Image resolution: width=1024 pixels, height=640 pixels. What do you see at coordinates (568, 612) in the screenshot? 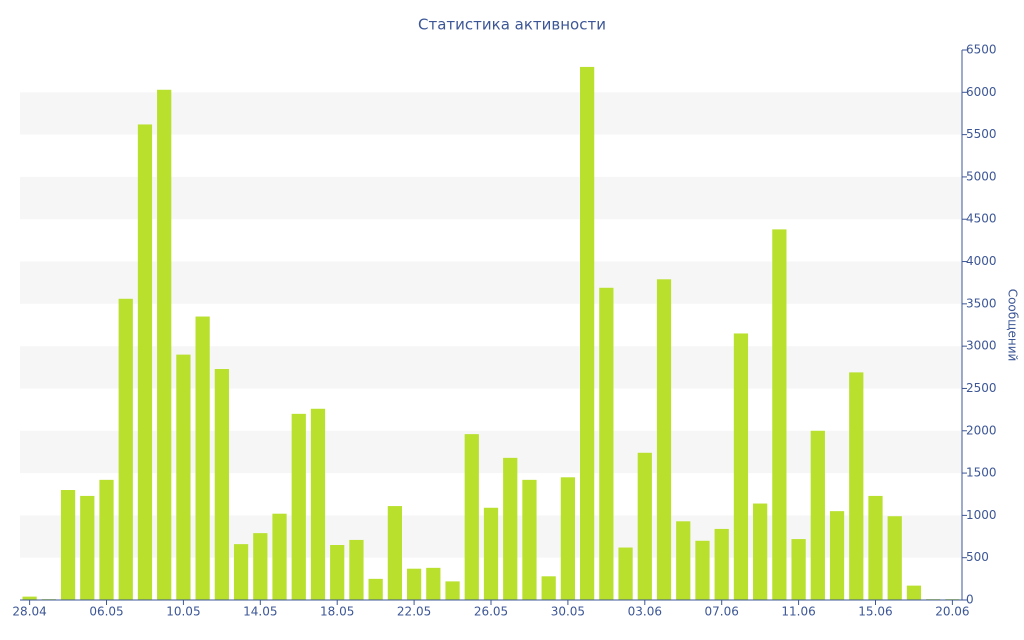
I see `x-tick-label: 30.05` at bounding box center [568, 612].